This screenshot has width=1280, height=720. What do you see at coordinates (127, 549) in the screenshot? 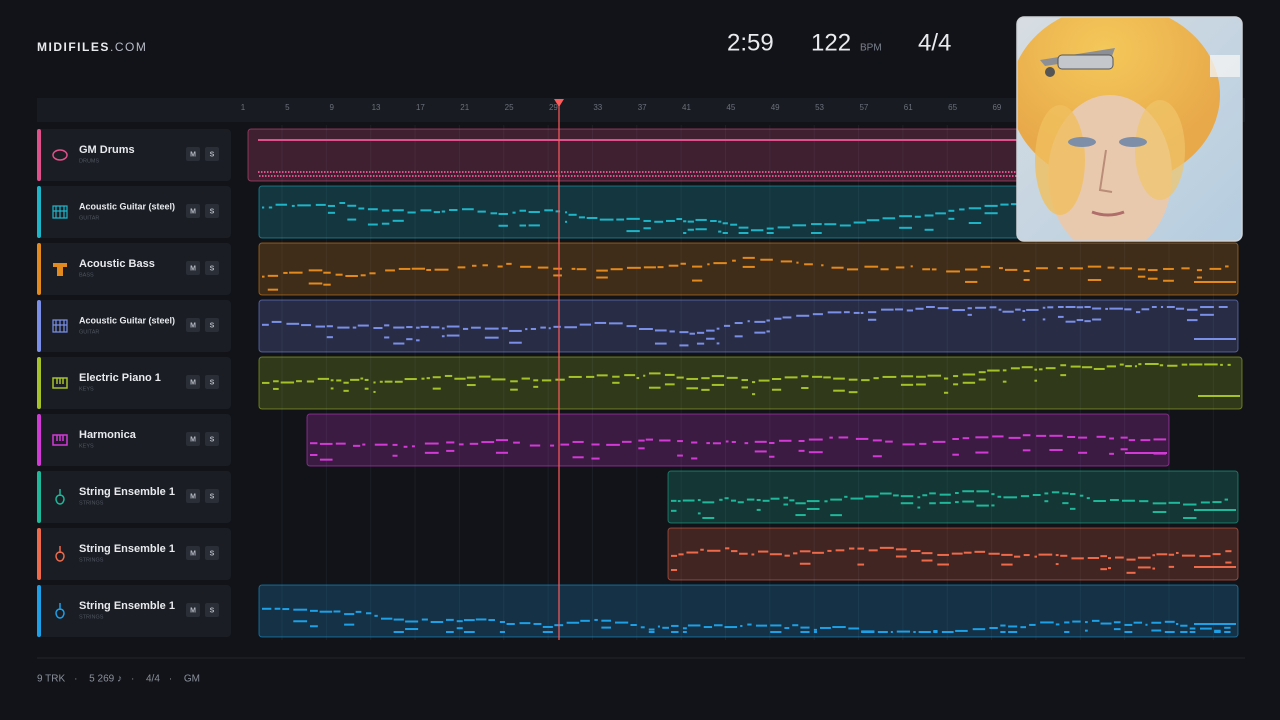
I see `track-name: String Ensemble 1` at bounding box center [127, 549].